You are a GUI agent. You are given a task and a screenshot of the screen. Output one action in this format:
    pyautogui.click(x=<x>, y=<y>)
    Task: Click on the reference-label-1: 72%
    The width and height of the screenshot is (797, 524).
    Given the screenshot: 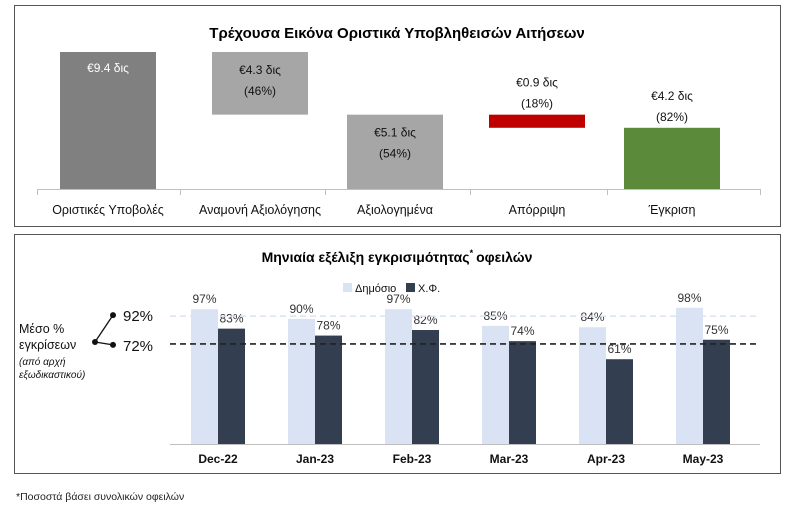 What is the action you would take?
    pyautogui.click(x=138, y=346)
    